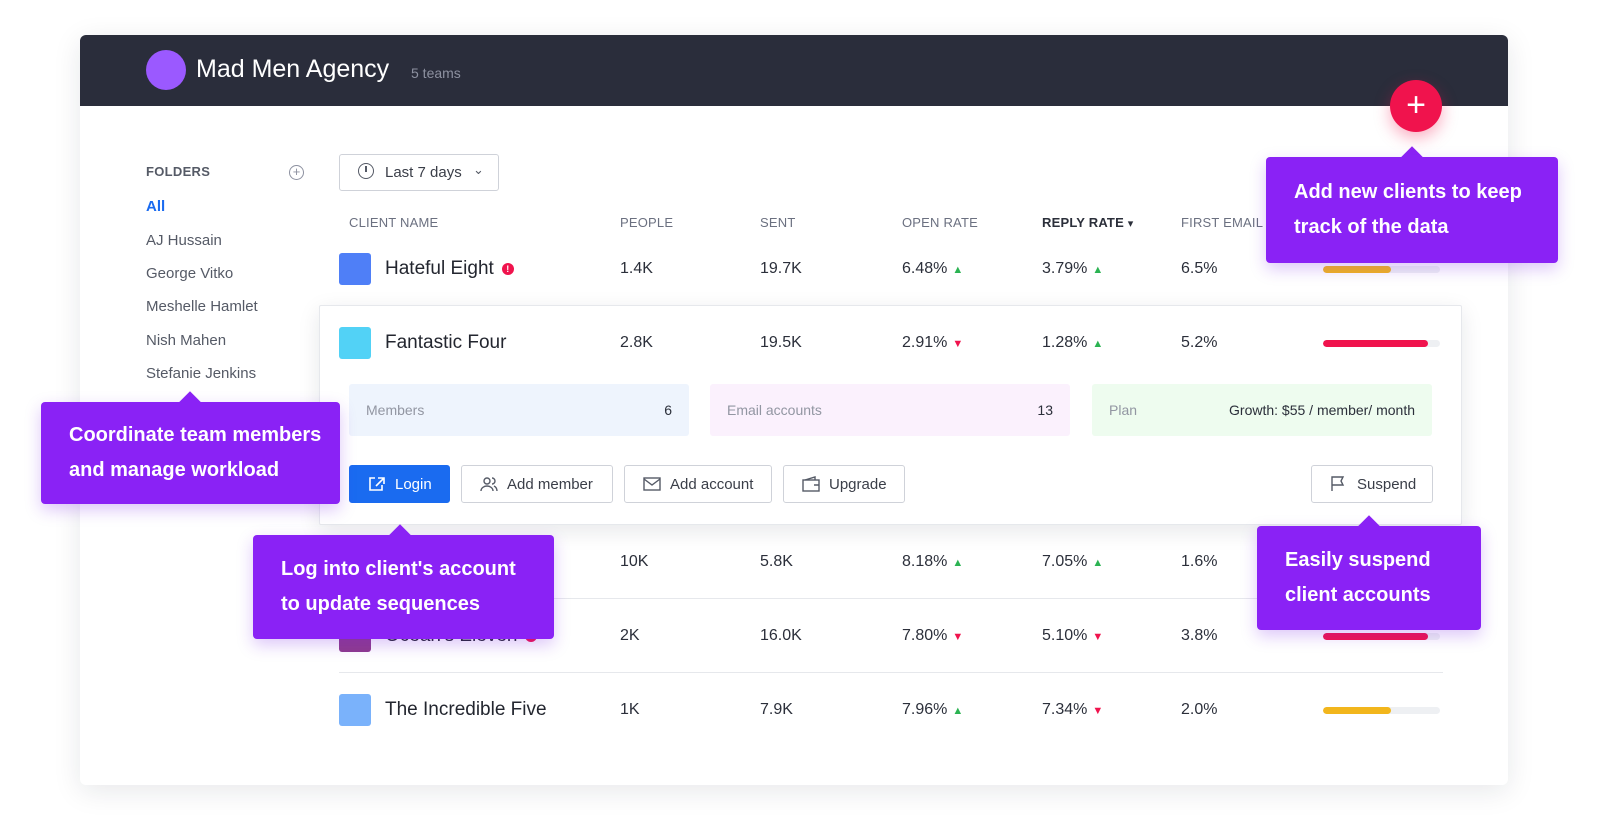 The image size is (1600, 830). Describe the element at coordinates (489, 484) in the screenshot. I see `users-icon` at that location.